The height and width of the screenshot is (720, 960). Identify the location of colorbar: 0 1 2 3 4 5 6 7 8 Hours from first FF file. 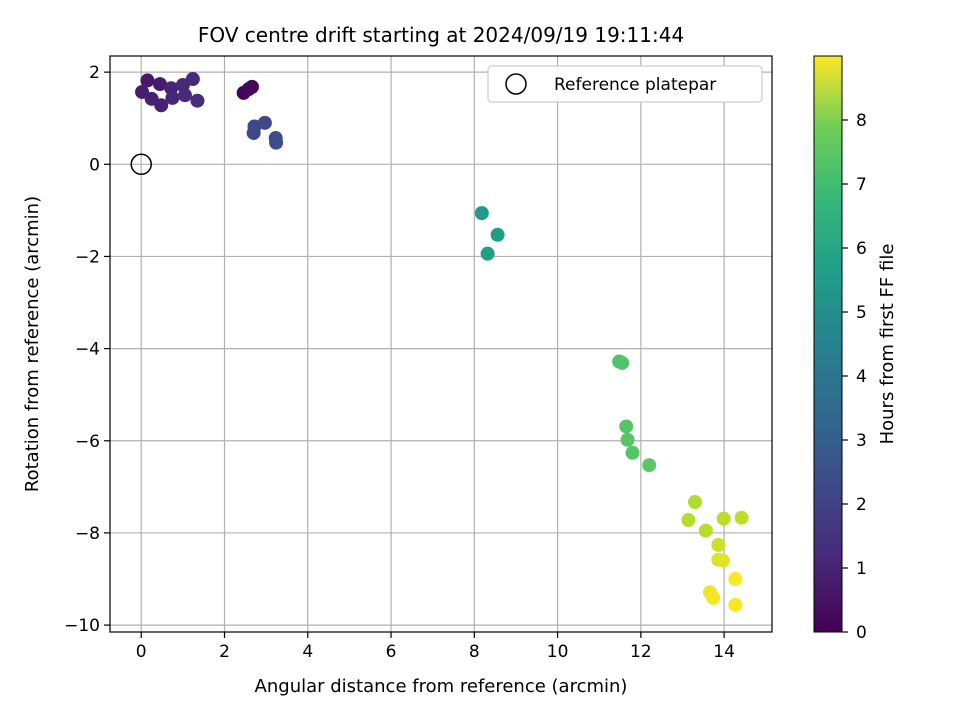
(855, 349).